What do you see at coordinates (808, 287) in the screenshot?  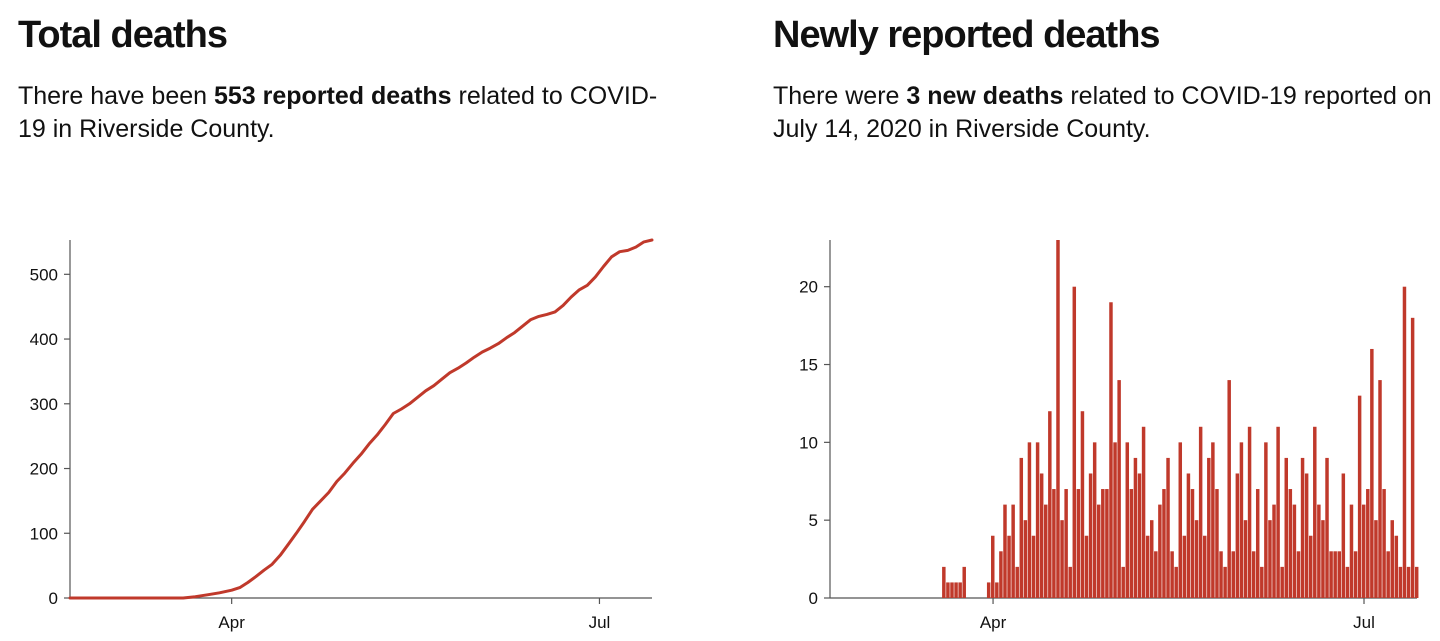 I see `new-deaths-y-tick-label: 20` at bounding box center [808, 287].